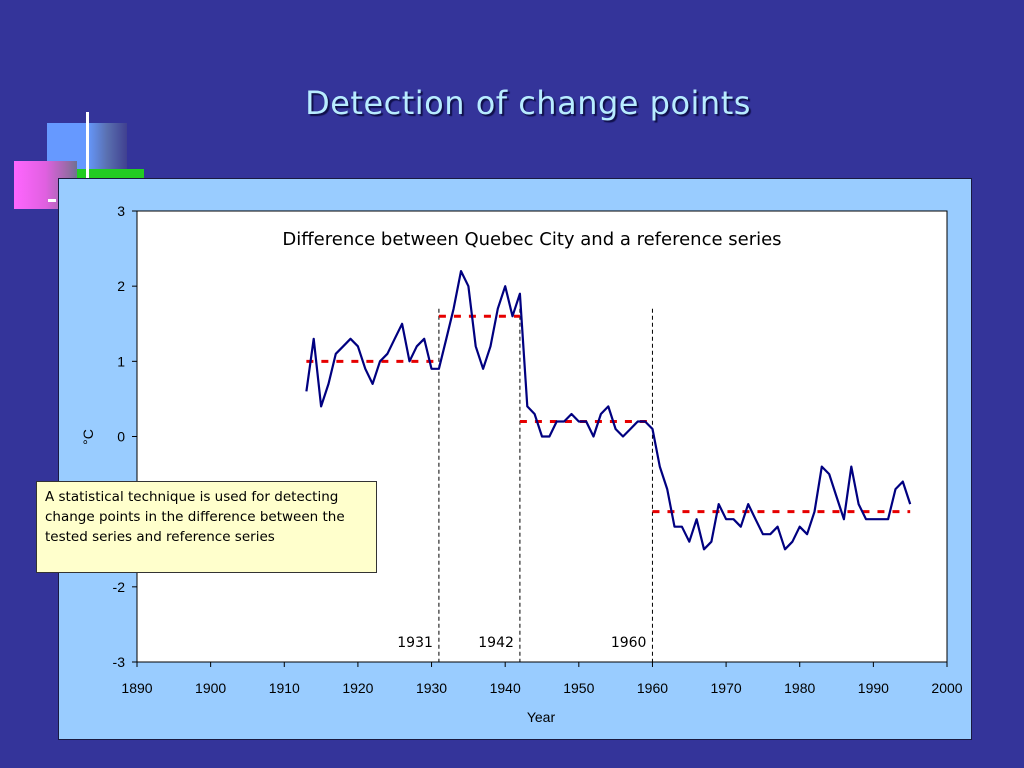  Describe the element at coordinates (121, 437) in the screenshot. I see `y-tick-label-0: 0` at that location.